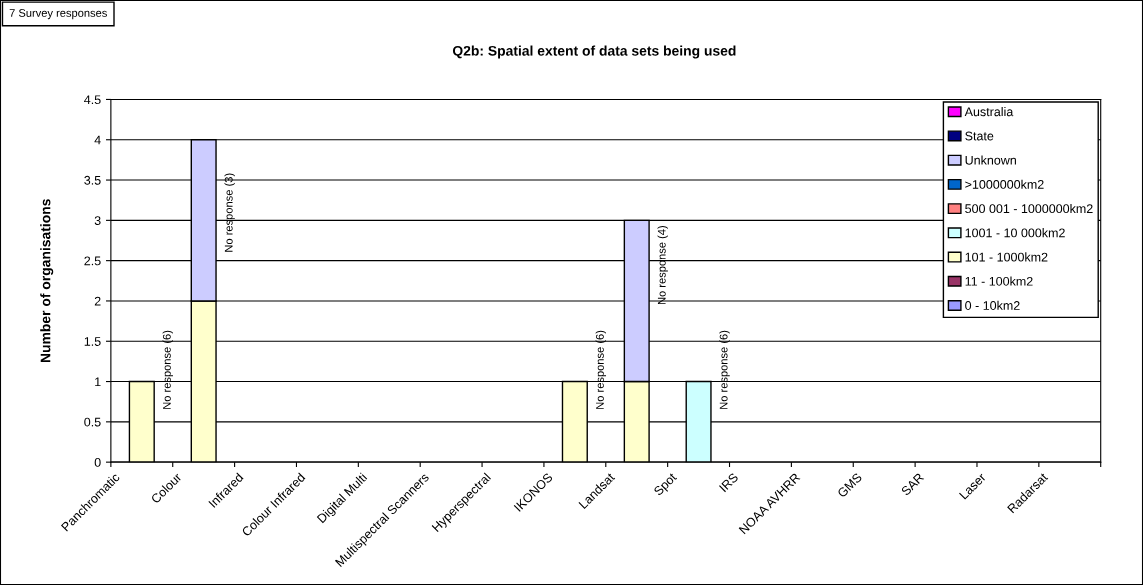 The width and height of the screenshot is (1143, 585). What do you see at coordinates (1004, 184) in the screenshot?
I see `legend-label: >1000000km2` at bounding box center [1004, 184].